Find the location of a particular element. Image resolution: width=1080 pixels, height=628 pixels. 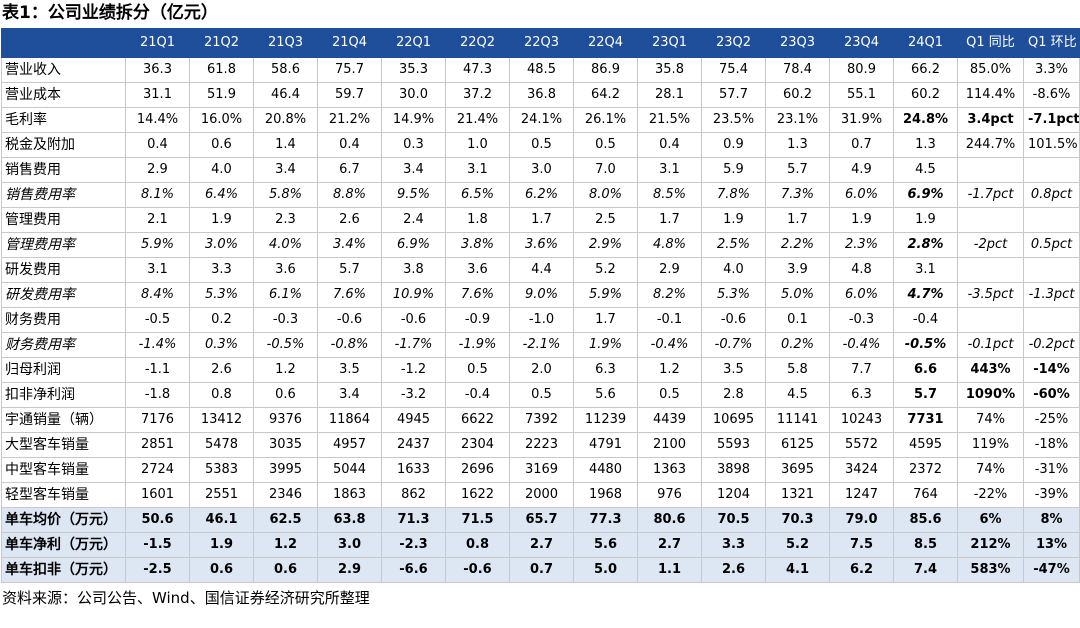

table-cell: -0.4% is located at coordinates (861, 345).